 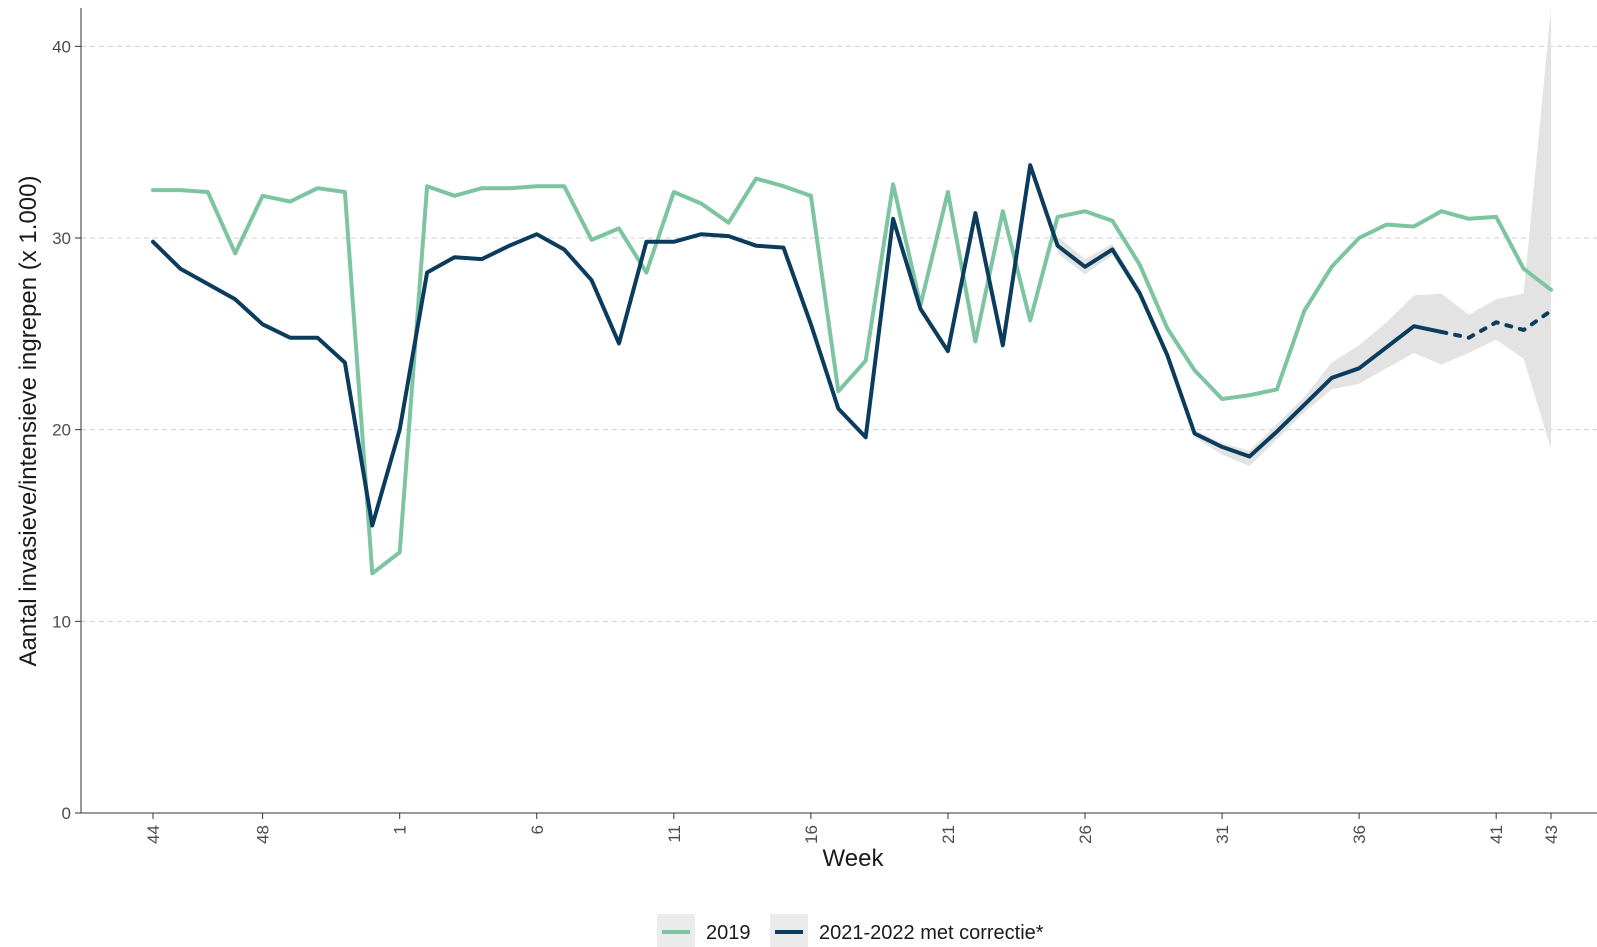 What do you see at coordinates (61, 621) in the screenshot?
I see `y-tick-label: 10` at bounding box center [61, 621].